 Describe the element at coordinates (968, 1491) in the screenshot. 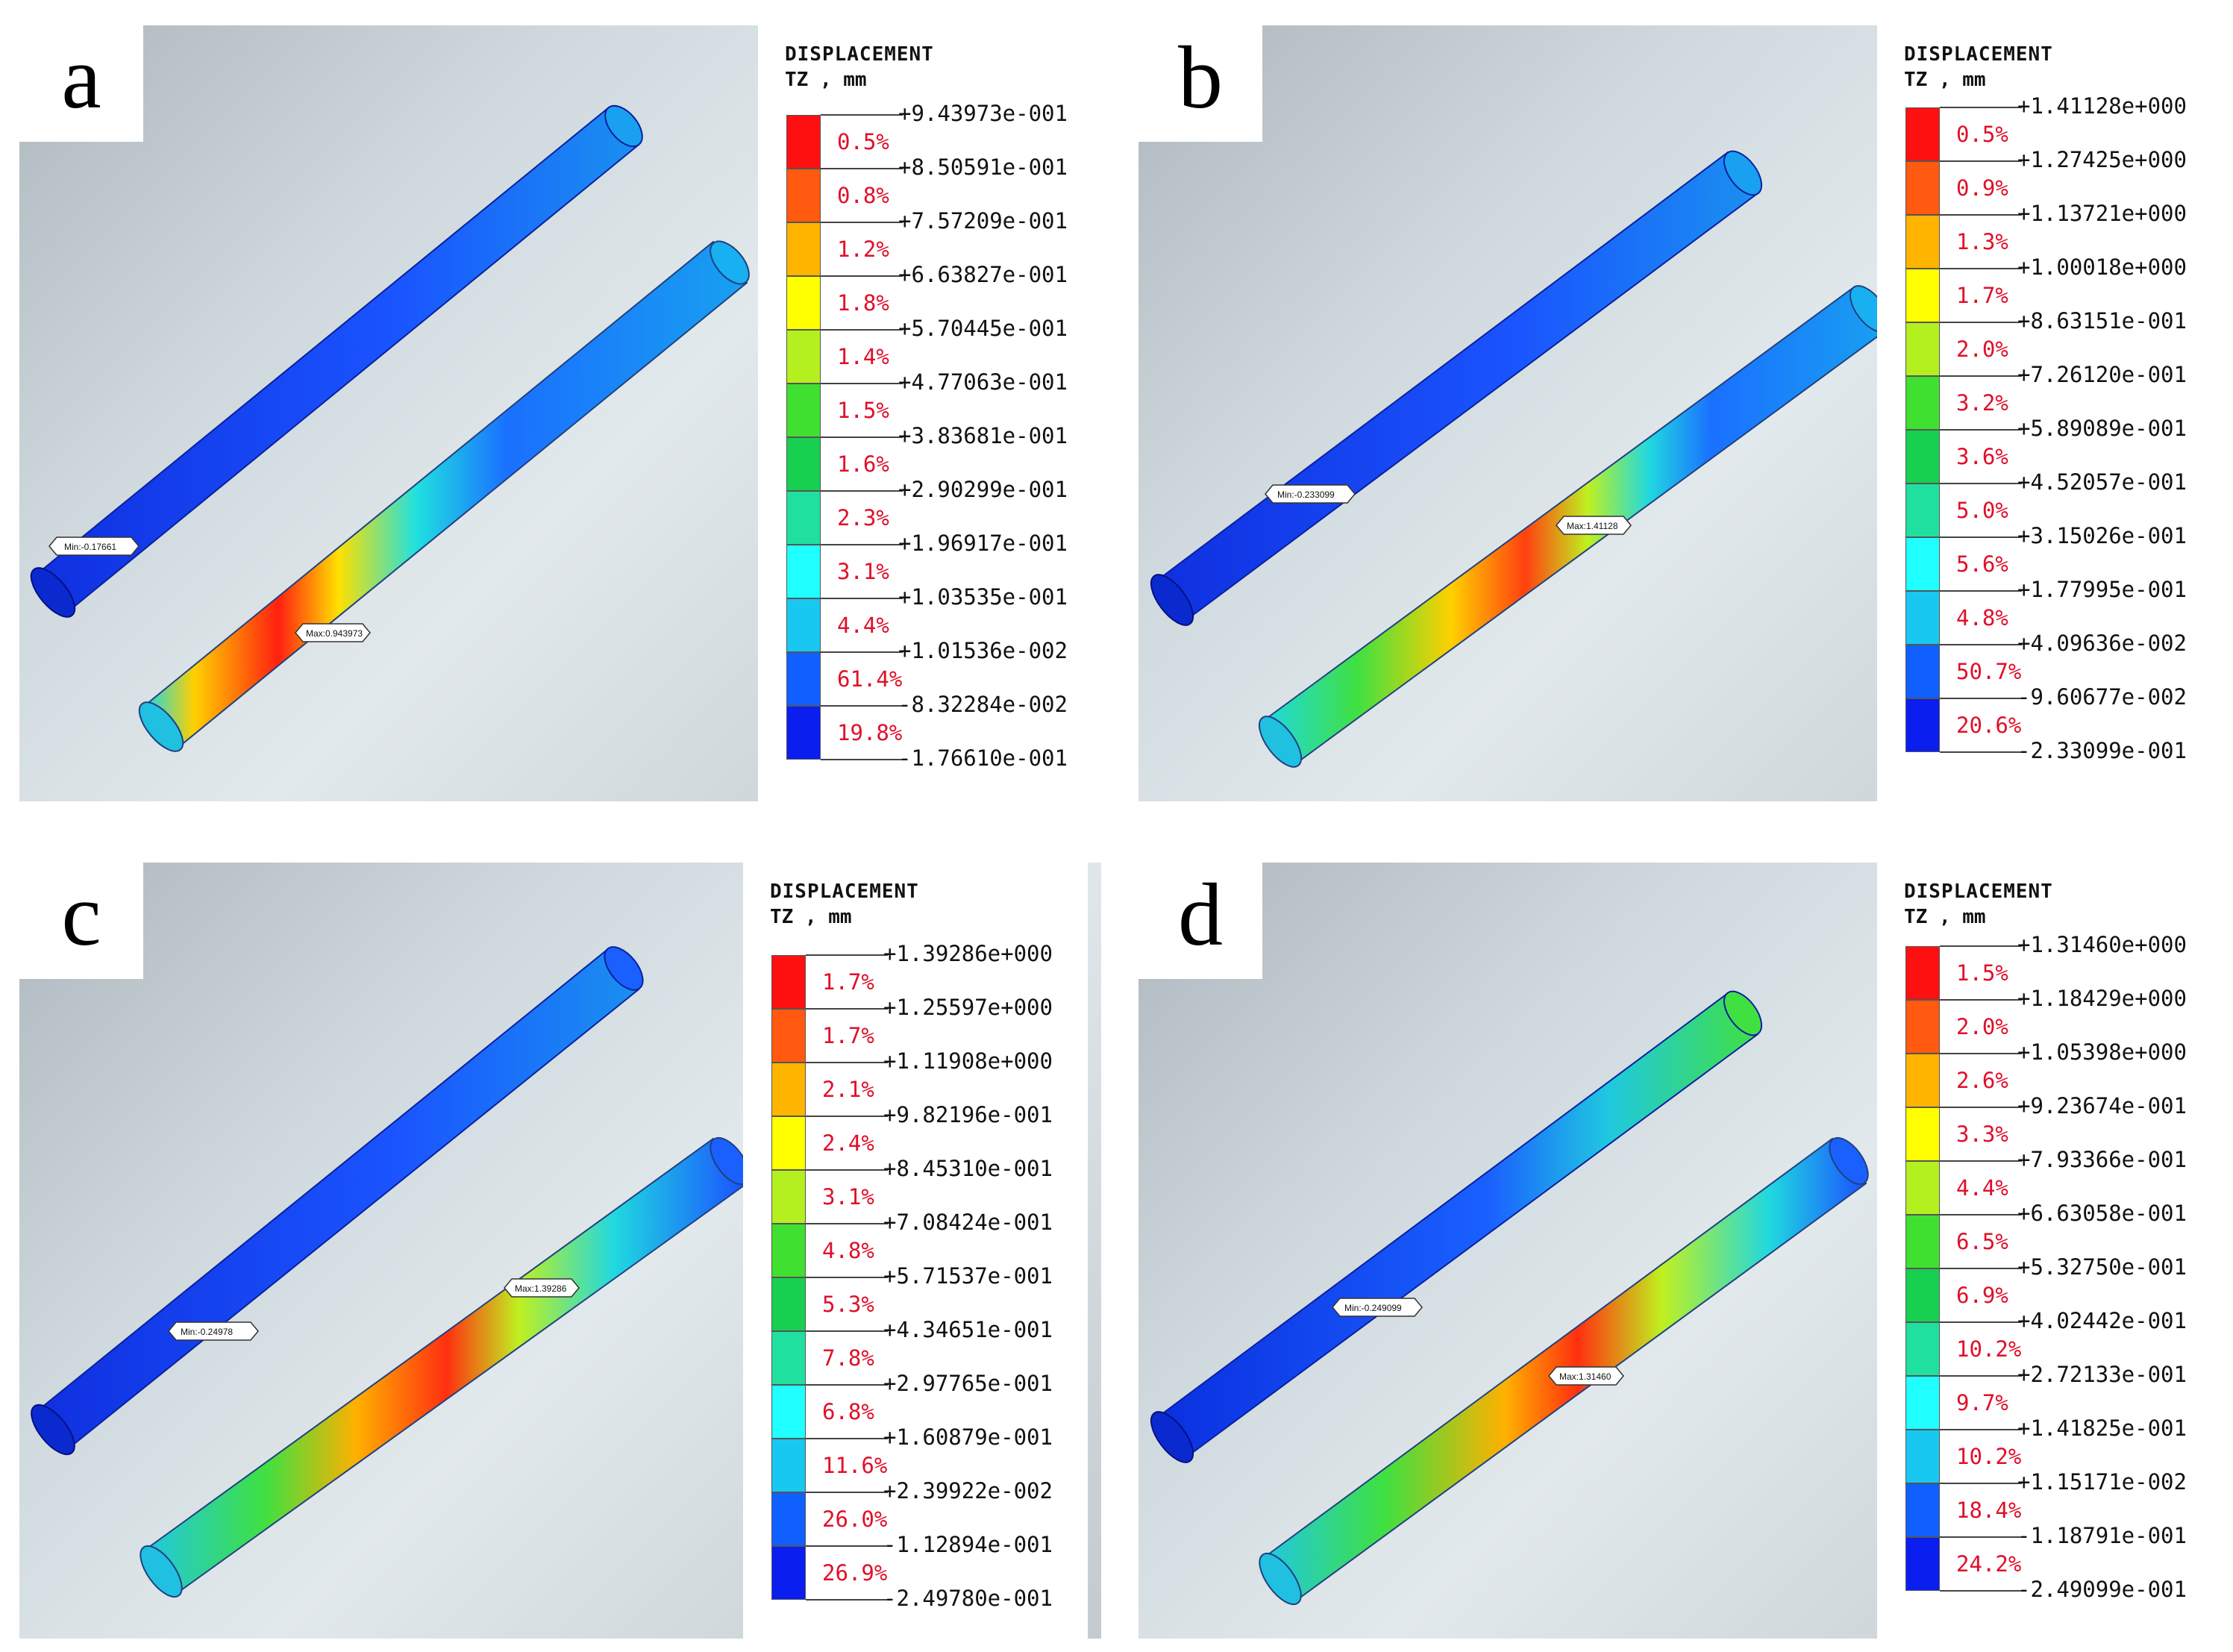

I see `tick-label: +2.39922e-002` at that location.